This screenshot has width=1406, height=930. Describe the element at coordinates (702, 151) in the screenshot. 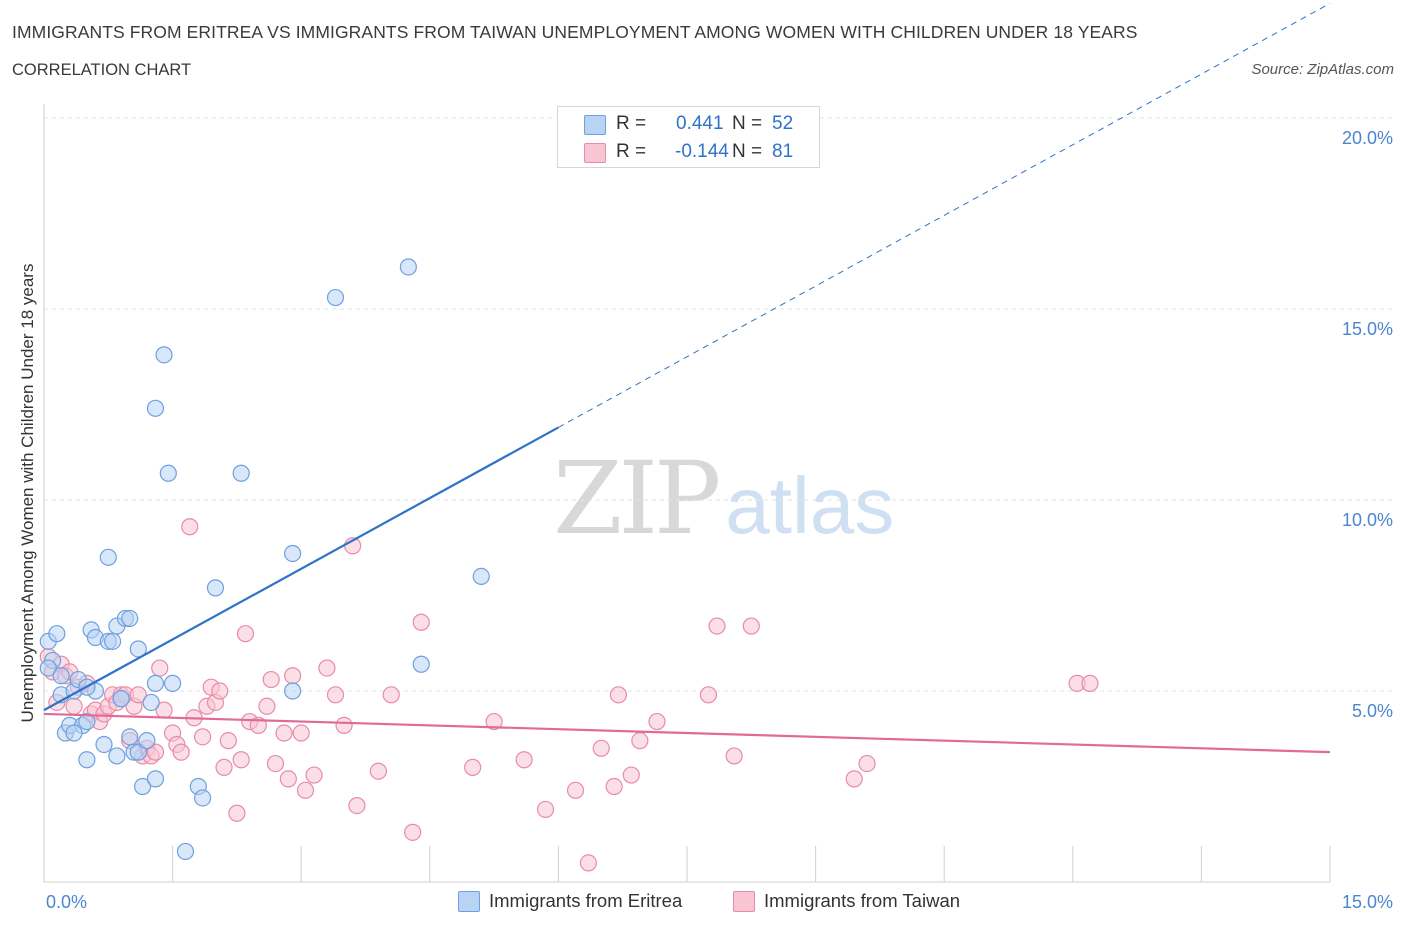

I see `legend-r-value: -0.144` at that location.